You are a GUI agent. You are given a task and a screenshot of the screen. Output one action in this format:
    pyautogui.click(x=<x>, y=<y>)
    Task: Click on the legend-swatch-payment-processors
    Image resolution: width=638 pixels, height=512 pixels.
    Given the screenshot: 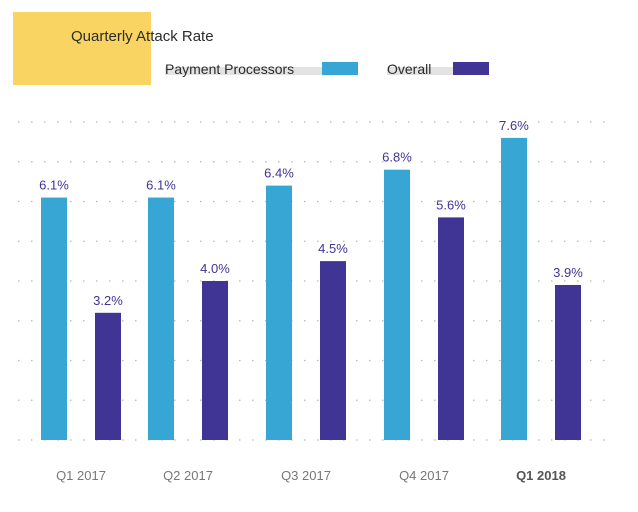 What is the action you would take?
    pyautogui.click(x=340, y=68)
    